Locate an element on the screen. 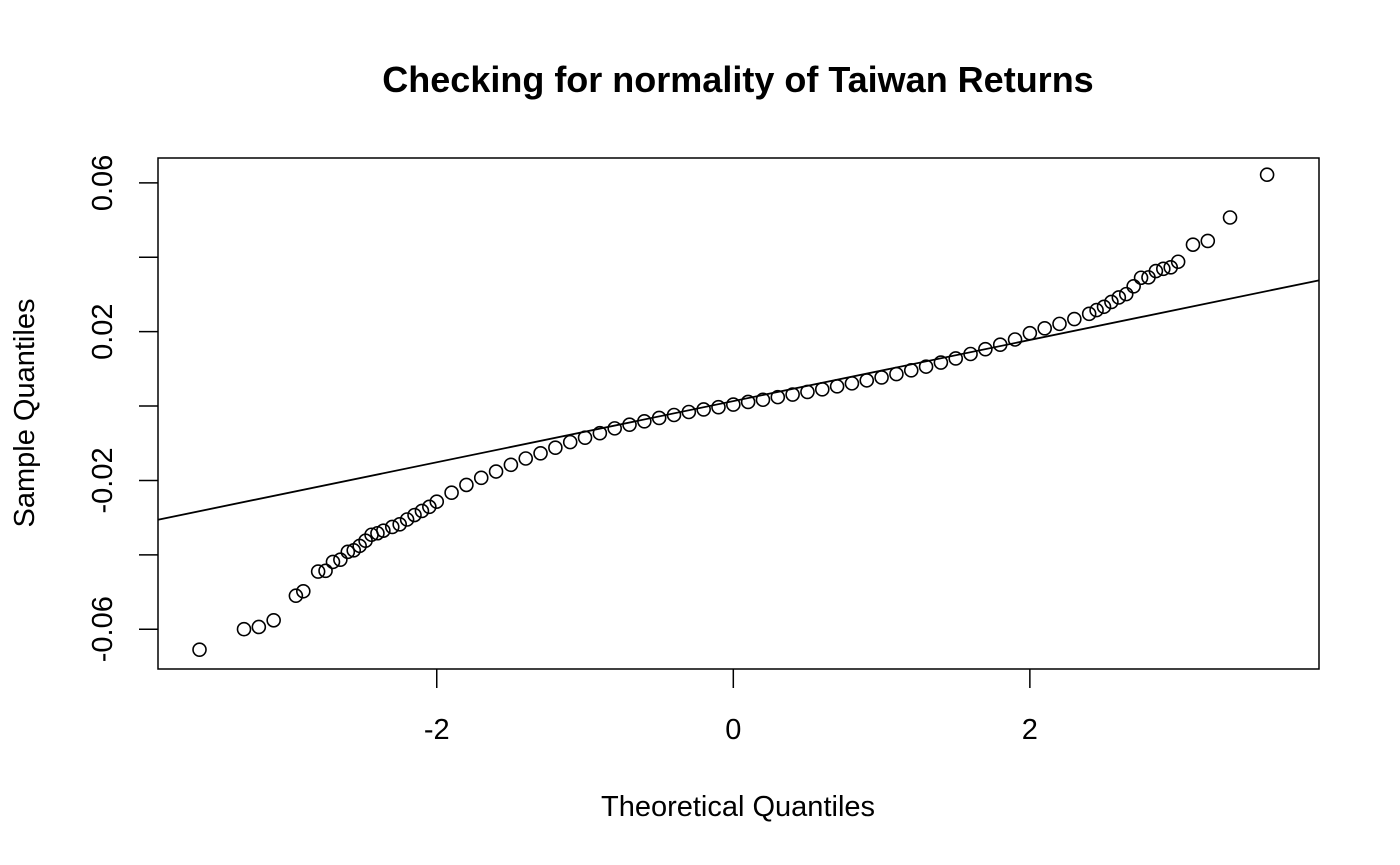  x-tick-label: 2 is located at coordinates (1030, 730).